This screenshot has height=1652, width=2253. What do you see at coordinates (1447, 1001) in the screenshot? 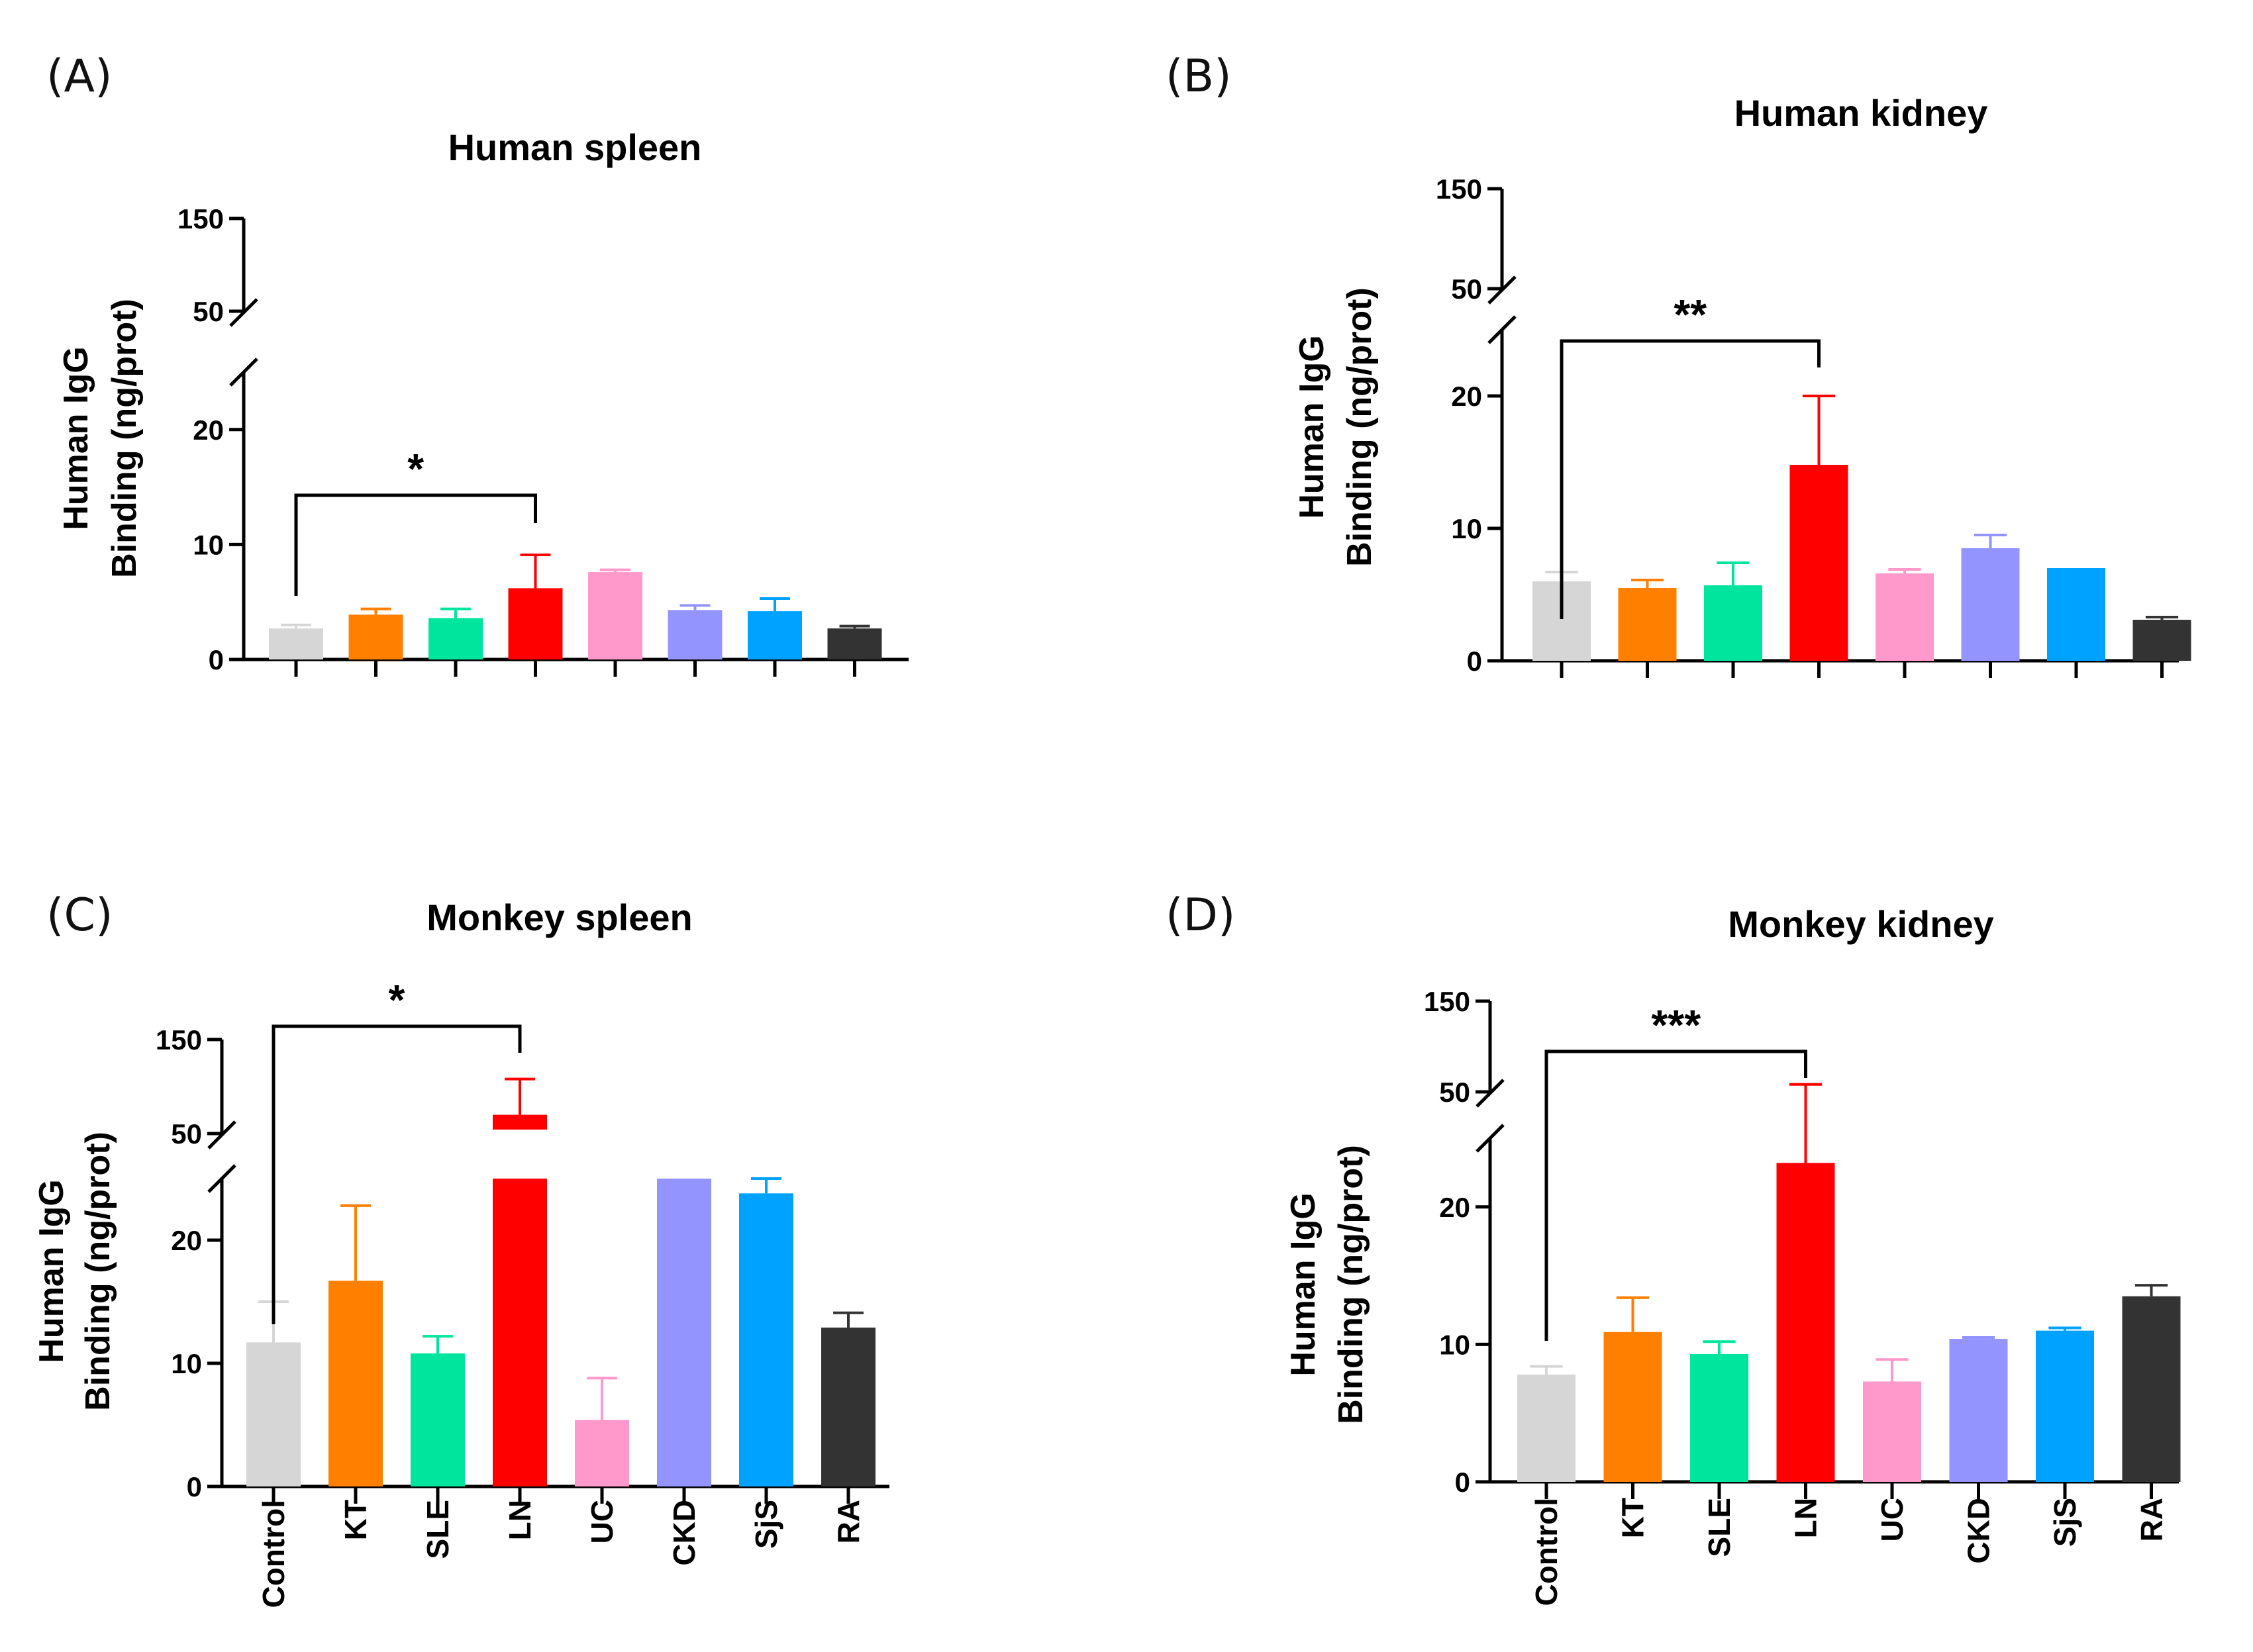
I see `panel-d-ytick-label-150: 150` at bounding box center [1447, 1001].